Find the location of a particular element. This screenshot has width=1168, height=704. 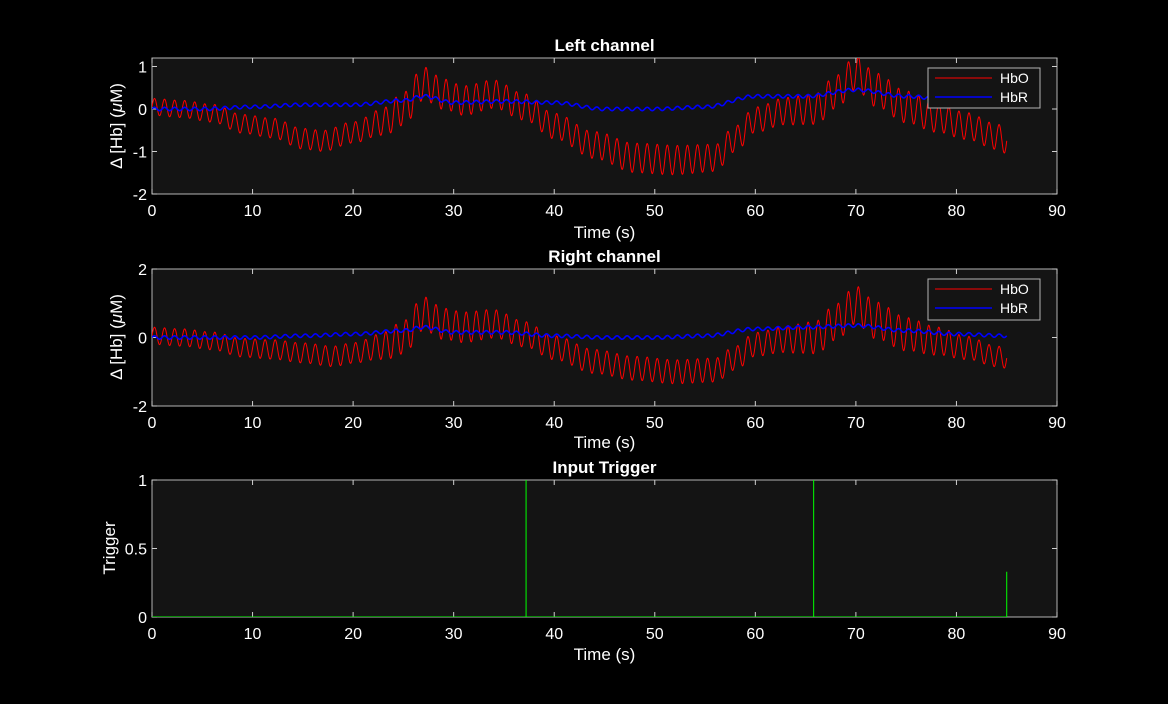

y-tick-label: 0.5 is located at coordinates (136, 550).